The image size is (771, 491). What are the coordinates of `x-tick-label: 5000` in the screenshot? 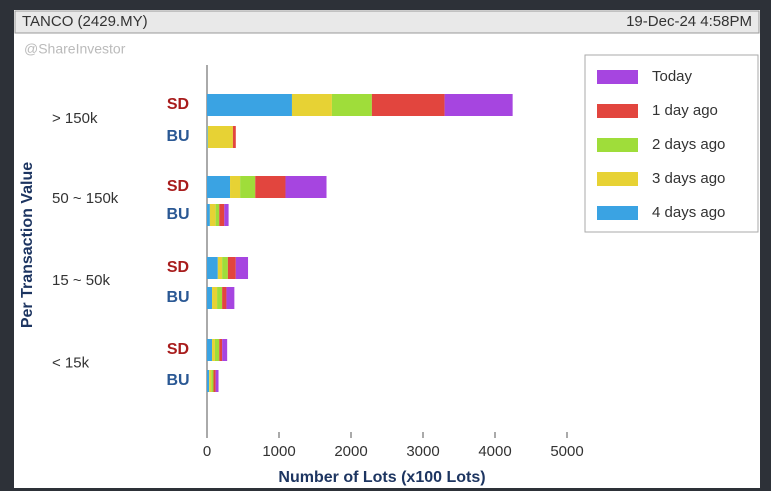 It's located at (566, 451).